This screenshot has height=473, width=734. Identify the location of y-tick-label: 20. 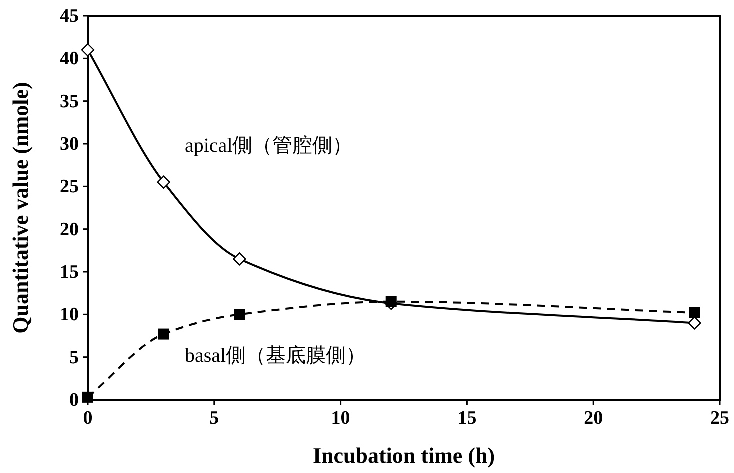
(69, 229).